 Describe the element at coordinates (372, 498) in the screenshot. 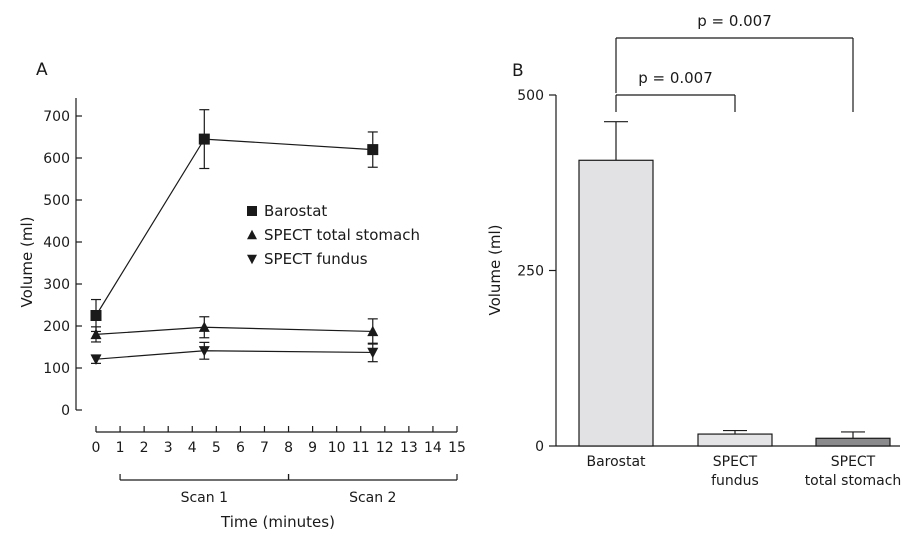

I see `panel-a-scan-label: Scan 2` at that location.